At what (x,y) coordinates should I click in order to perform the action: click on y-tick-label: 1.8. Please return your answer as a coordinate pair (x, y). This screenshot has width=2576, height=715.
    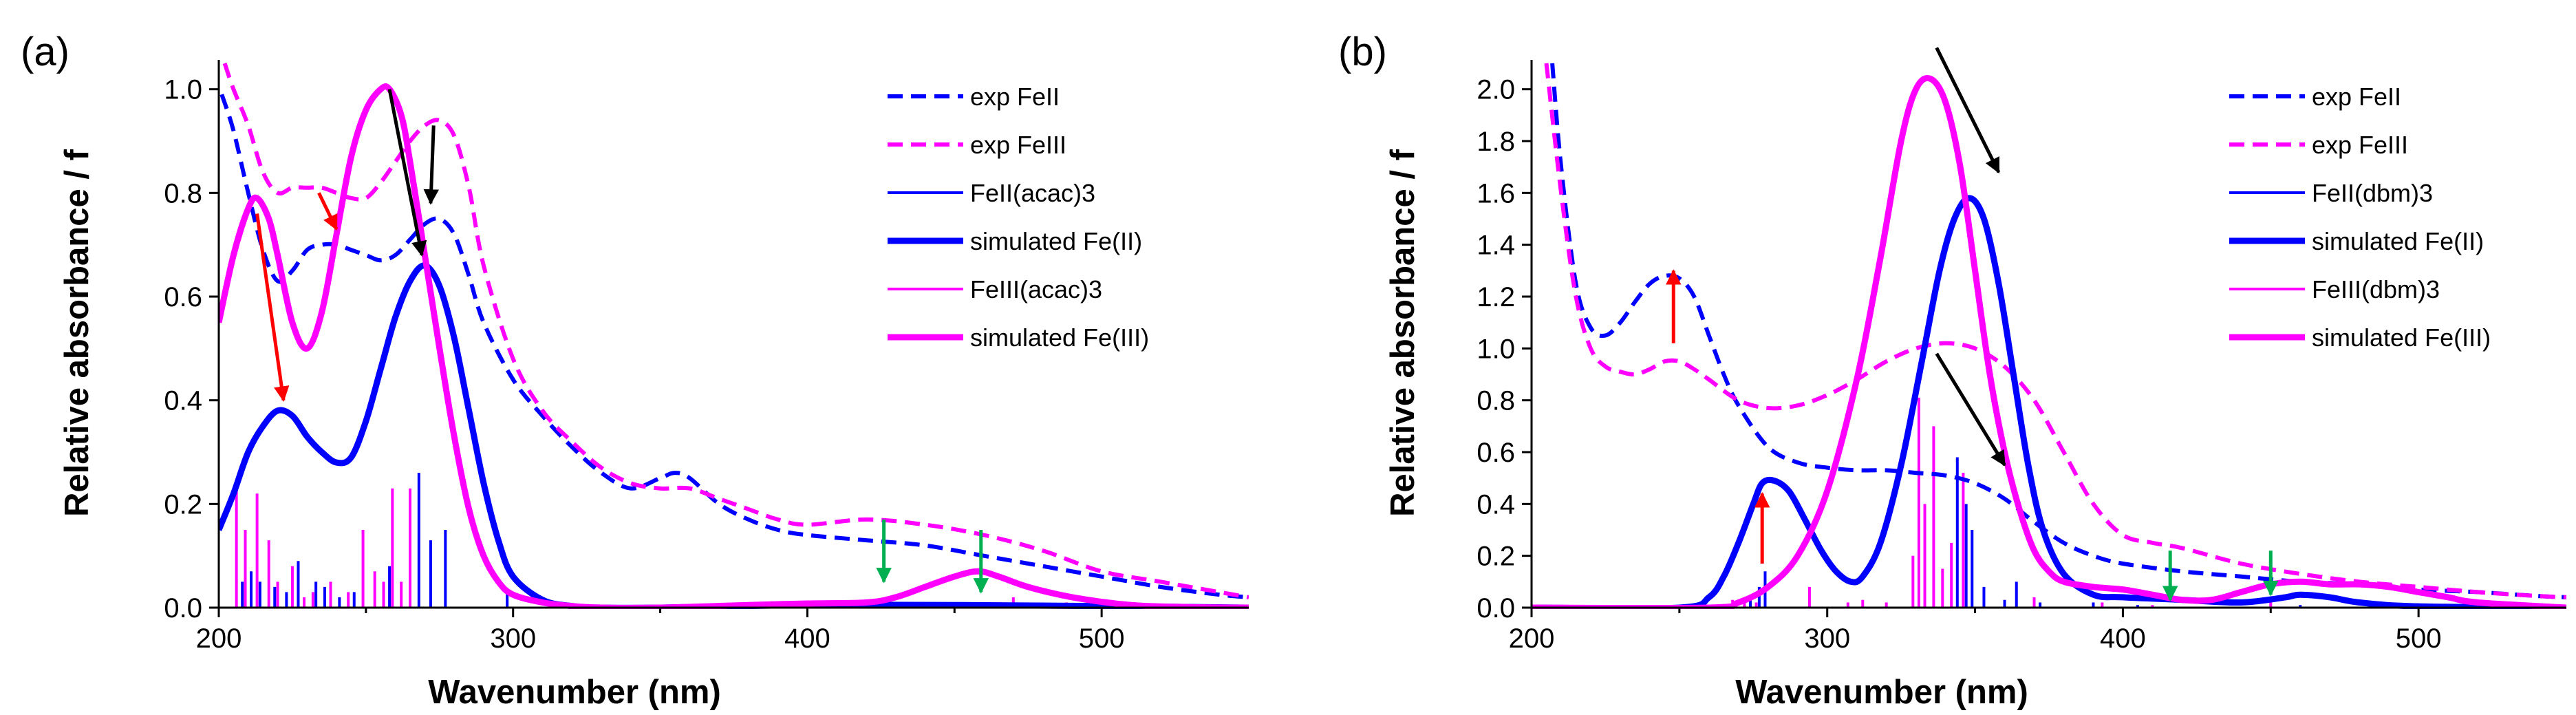
    Looking at the image, I should click on (1496, 142).